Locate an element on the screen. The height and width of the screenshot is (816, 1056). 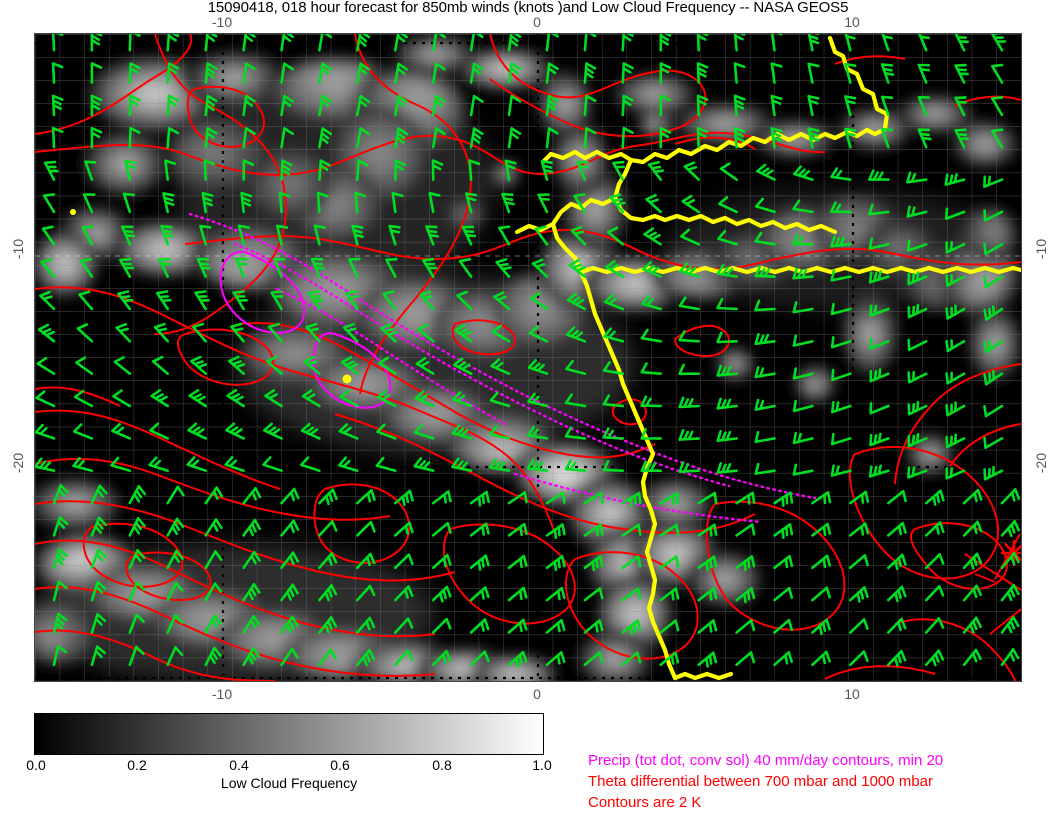
colorbar is located at coordinates (289, 734).